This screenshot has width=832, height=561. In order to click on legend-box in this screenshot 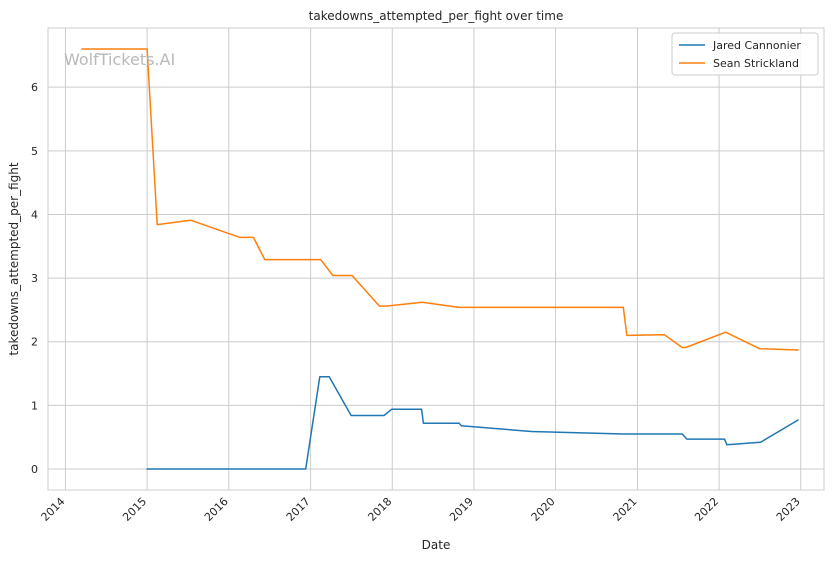, I will do `click(745, 54)`.